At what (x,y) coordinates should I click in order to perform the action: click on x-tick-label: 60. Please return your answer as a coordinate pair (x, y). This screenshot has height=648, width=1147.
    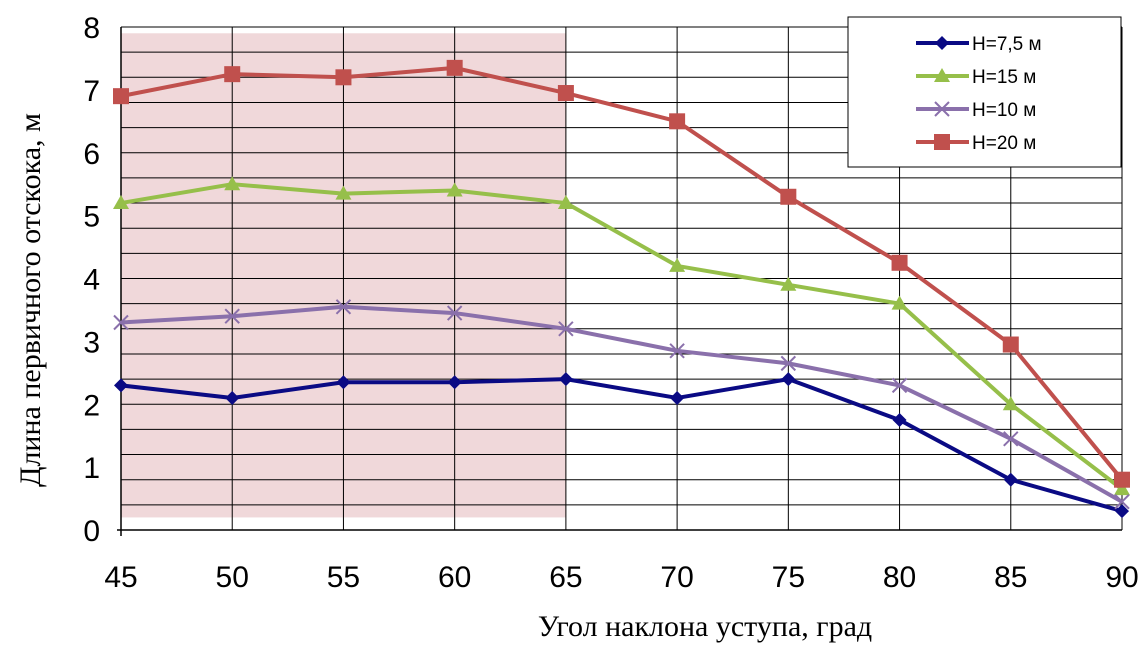
    Looking at the image, I should click on (454, 577).